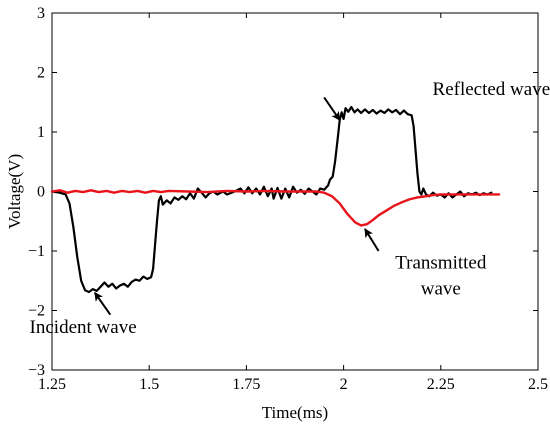  I want to click on x-tick-label: 2.5, so click(538, 384).